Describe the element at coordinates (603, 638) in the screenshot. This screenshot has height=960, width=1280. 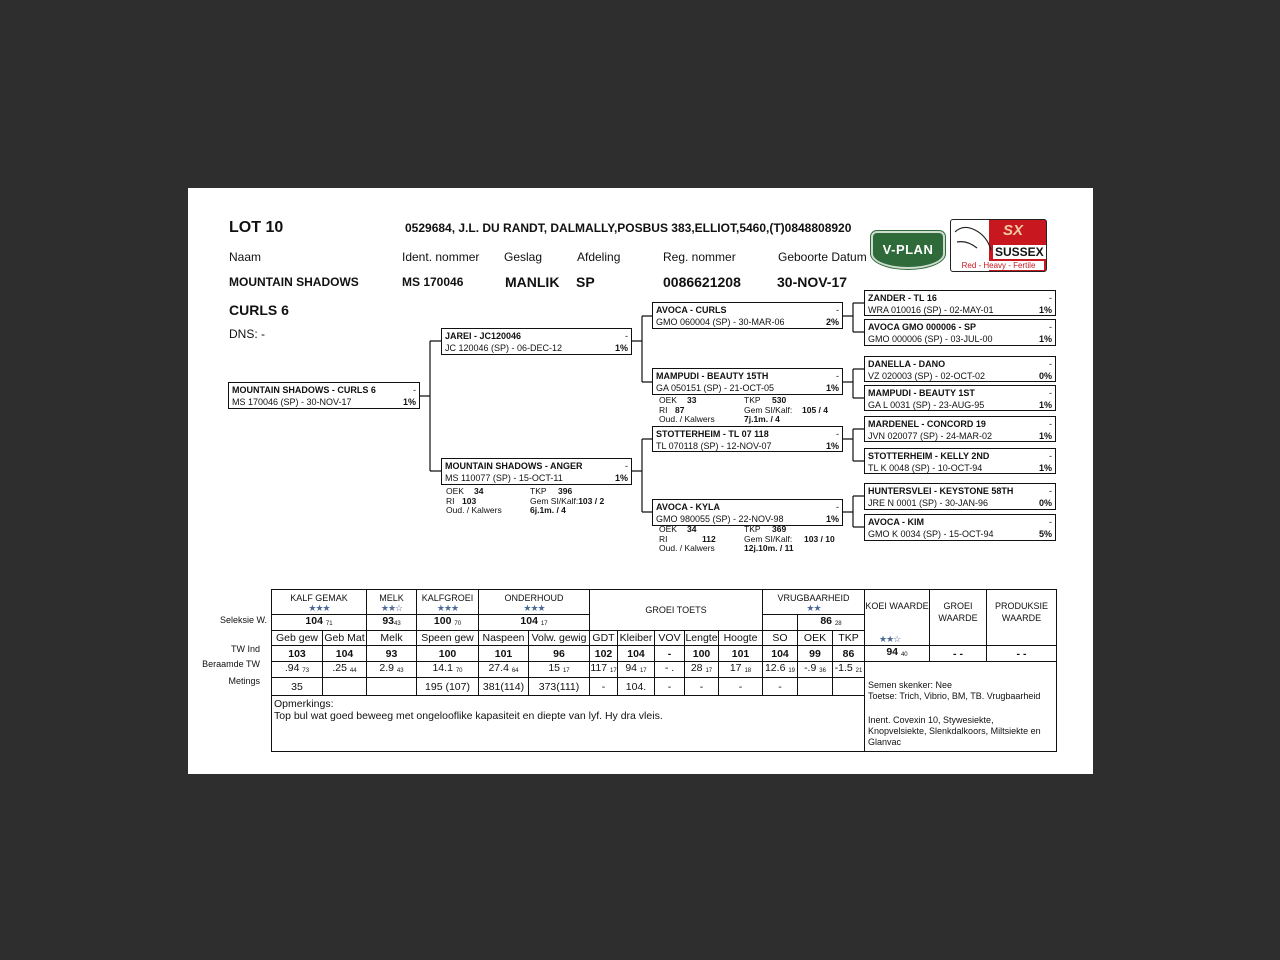
I see `column-header: GDT` at that location.